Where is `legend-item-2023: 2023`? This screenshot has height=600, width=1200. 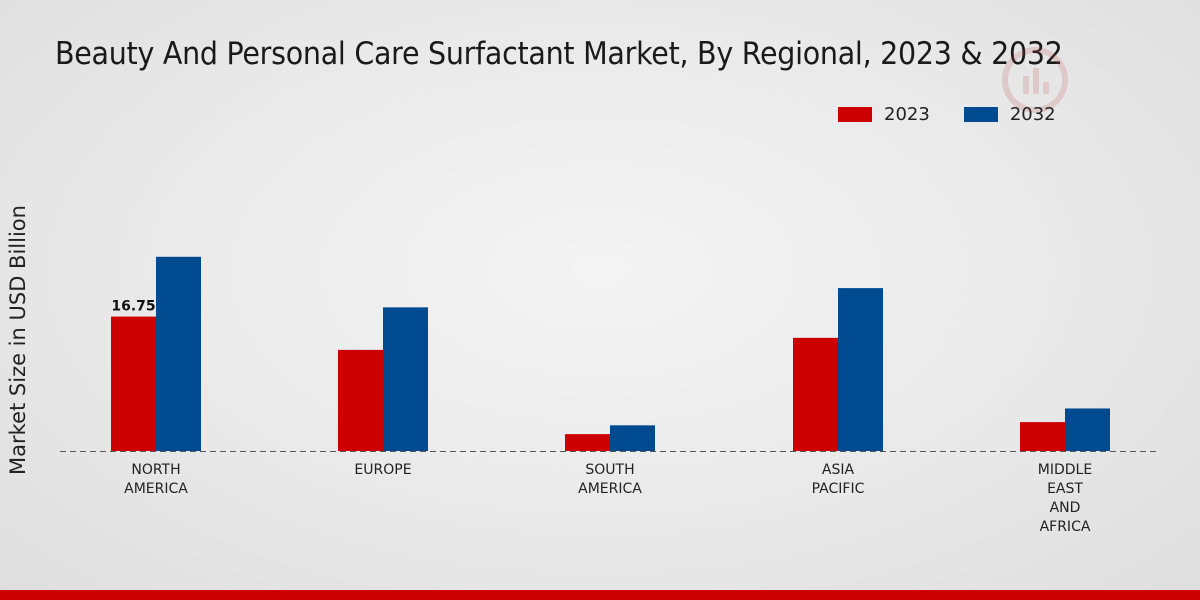 legend-item-2023: 2023 is located at coordinates (884, 114).